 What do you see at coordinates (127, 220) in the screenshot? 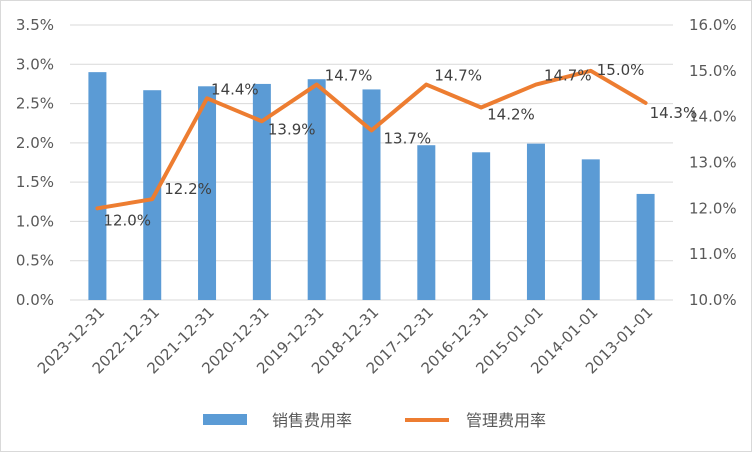
I see `data-label: 12.0%` at bounding box center [127, 220].